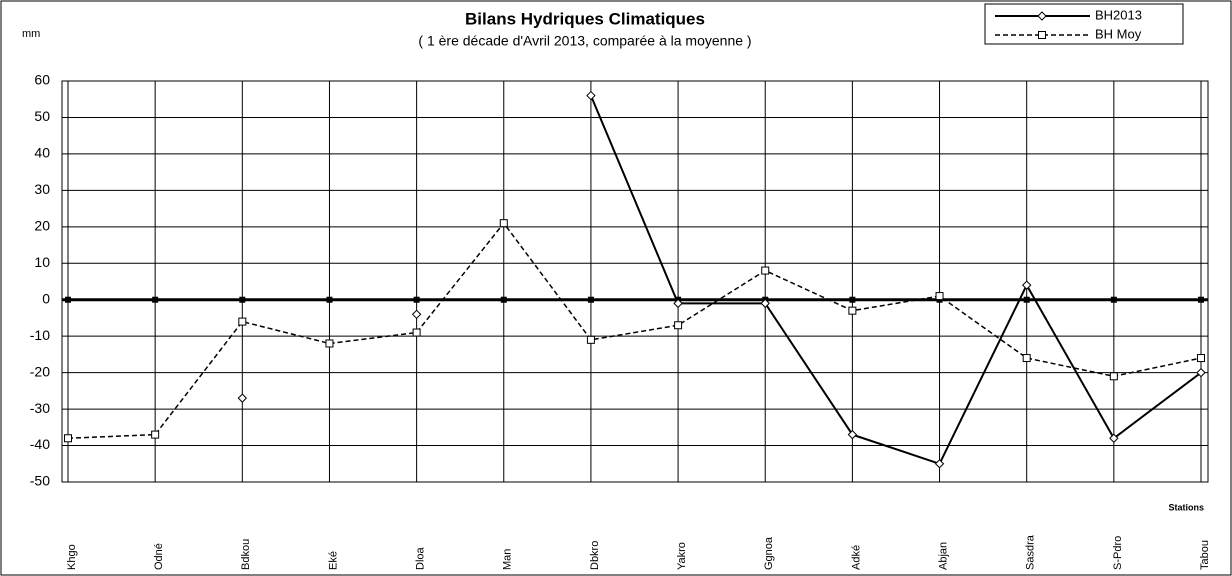 The height and width of the screenshot is (576, 1232). What do you see at coordinates (31, 34) in the screenshot?
I see `y-axis-label: mm` at bounding box center [31, 34].